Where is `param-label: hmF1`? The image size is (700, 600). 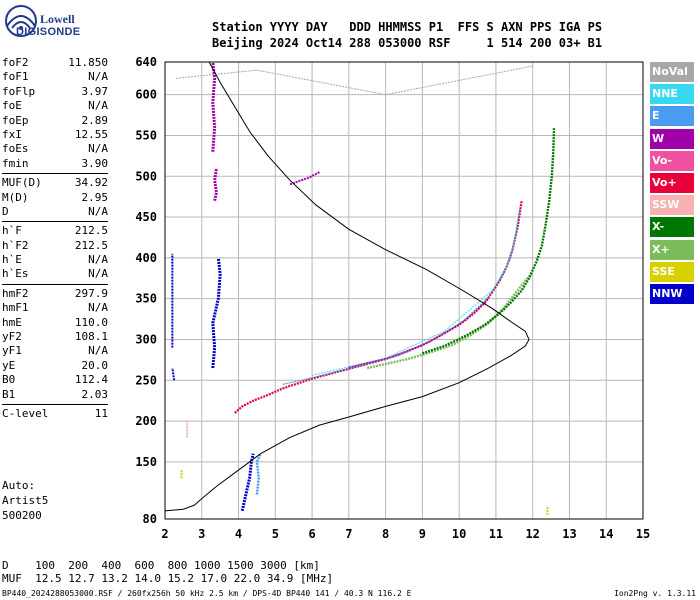
param-label: hmF1 is located at coordinates (15, 308).